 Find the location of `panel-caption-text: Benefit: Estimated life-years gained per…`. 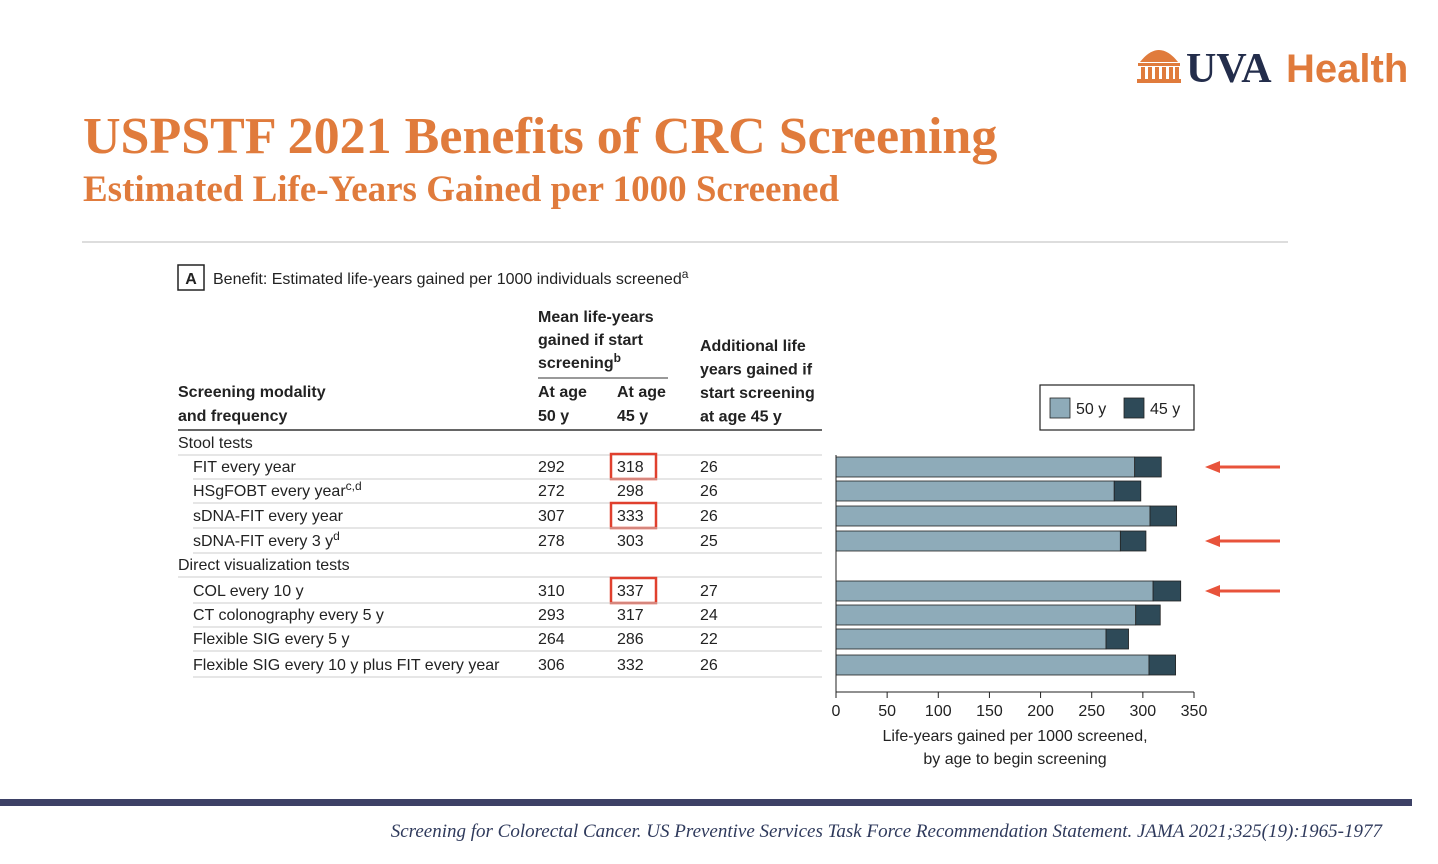

panel-caption-text: Benefit: Estimated life-years gained per… is located at coordinates (447, 279).